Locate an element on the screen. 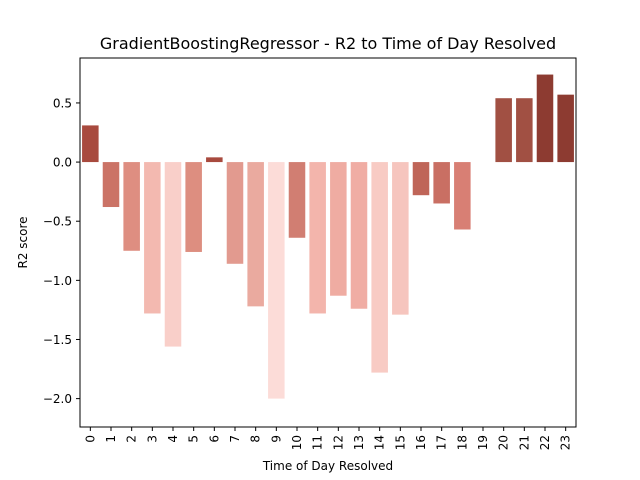 Image resolution: width=640 pixels, height=480 pixels. x-tick-label: 1 is located at coordinates (111, 439).